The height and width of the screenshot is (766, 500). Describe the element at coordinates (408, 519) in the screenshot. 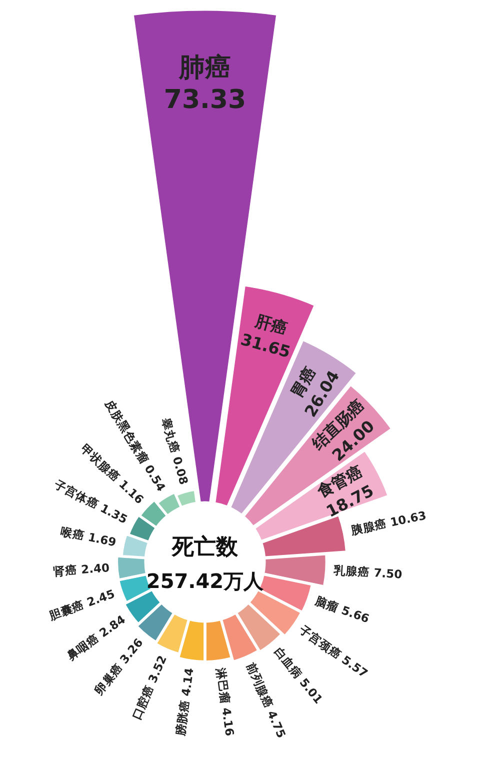

I see `data-label: 10.63` at that location.